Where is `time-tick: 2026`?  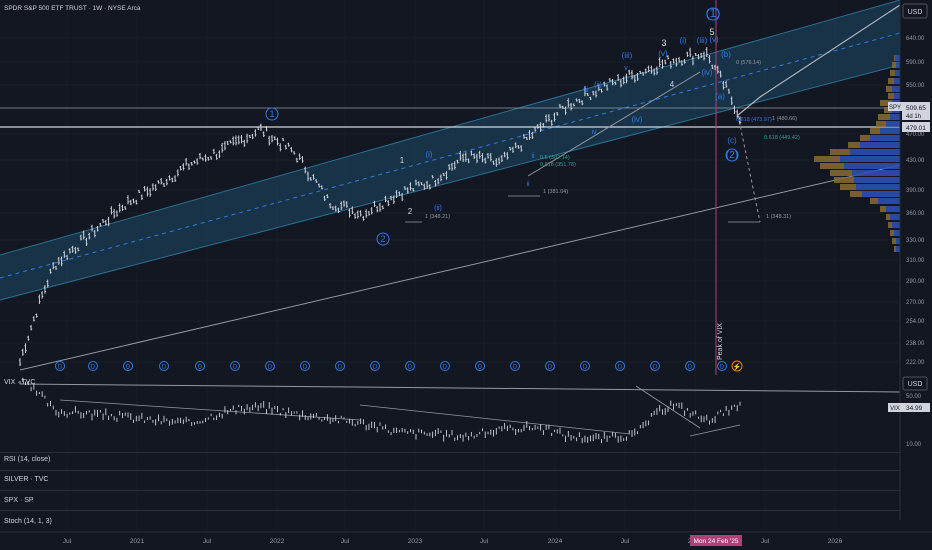
time-tick: 2026 is located at coordinates (835, 541).